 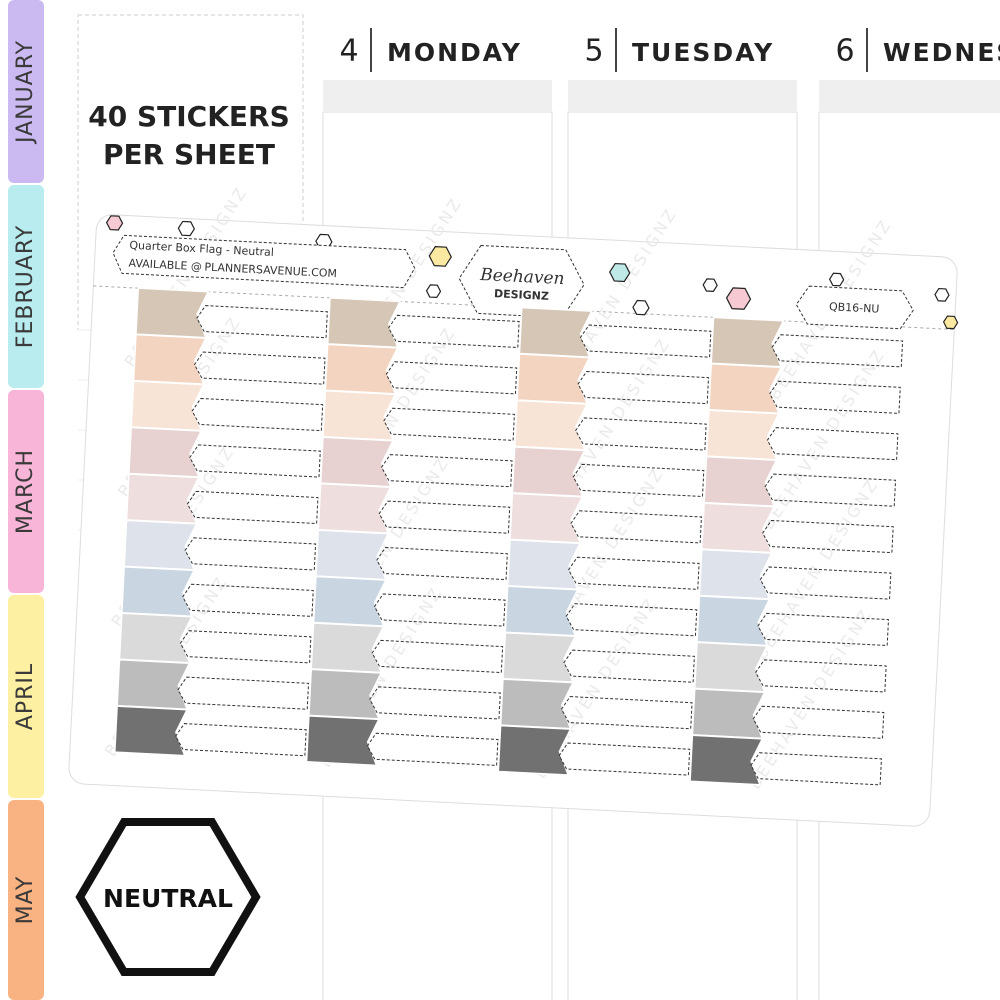 I want to click on sheet-code: QB16-NU, so click(x=854, y=308).